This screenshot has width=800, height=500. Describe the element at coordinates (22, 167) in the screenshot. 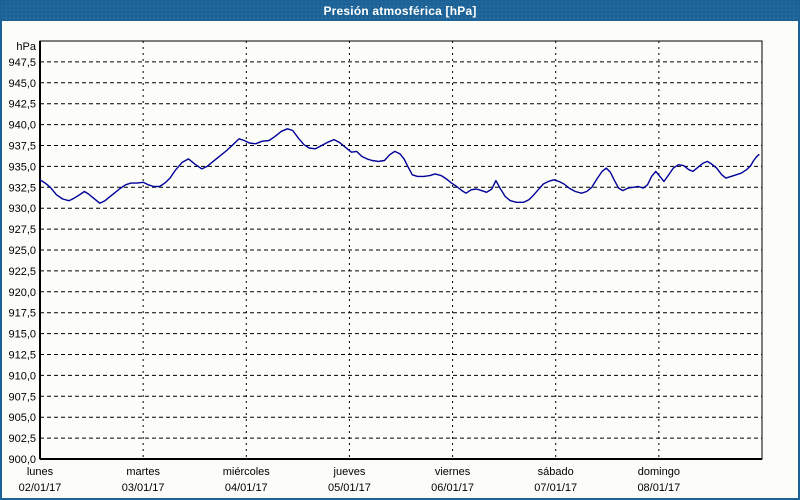

I see `y-tick-label: 935,0` at that location.